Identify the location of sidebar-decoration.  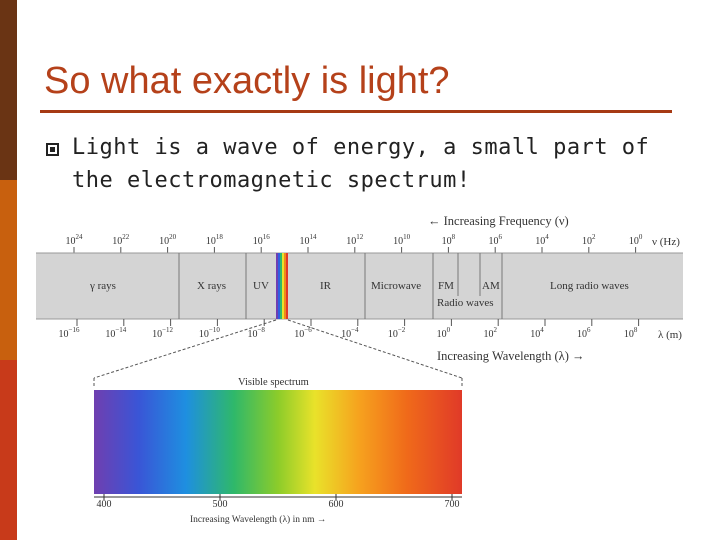
(8, 270).